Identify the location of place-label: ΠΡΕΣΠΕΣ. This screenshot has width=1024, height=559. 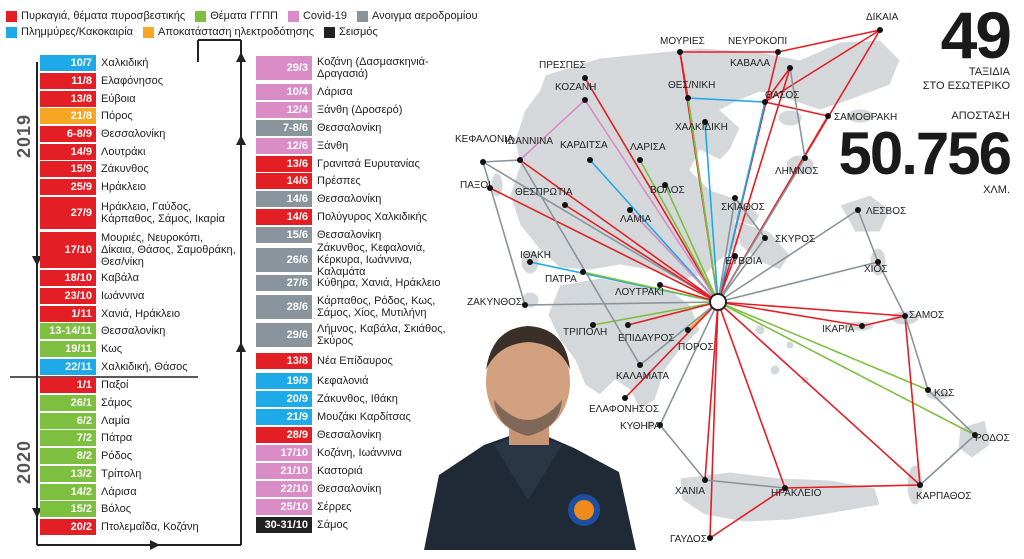
(562, 65).